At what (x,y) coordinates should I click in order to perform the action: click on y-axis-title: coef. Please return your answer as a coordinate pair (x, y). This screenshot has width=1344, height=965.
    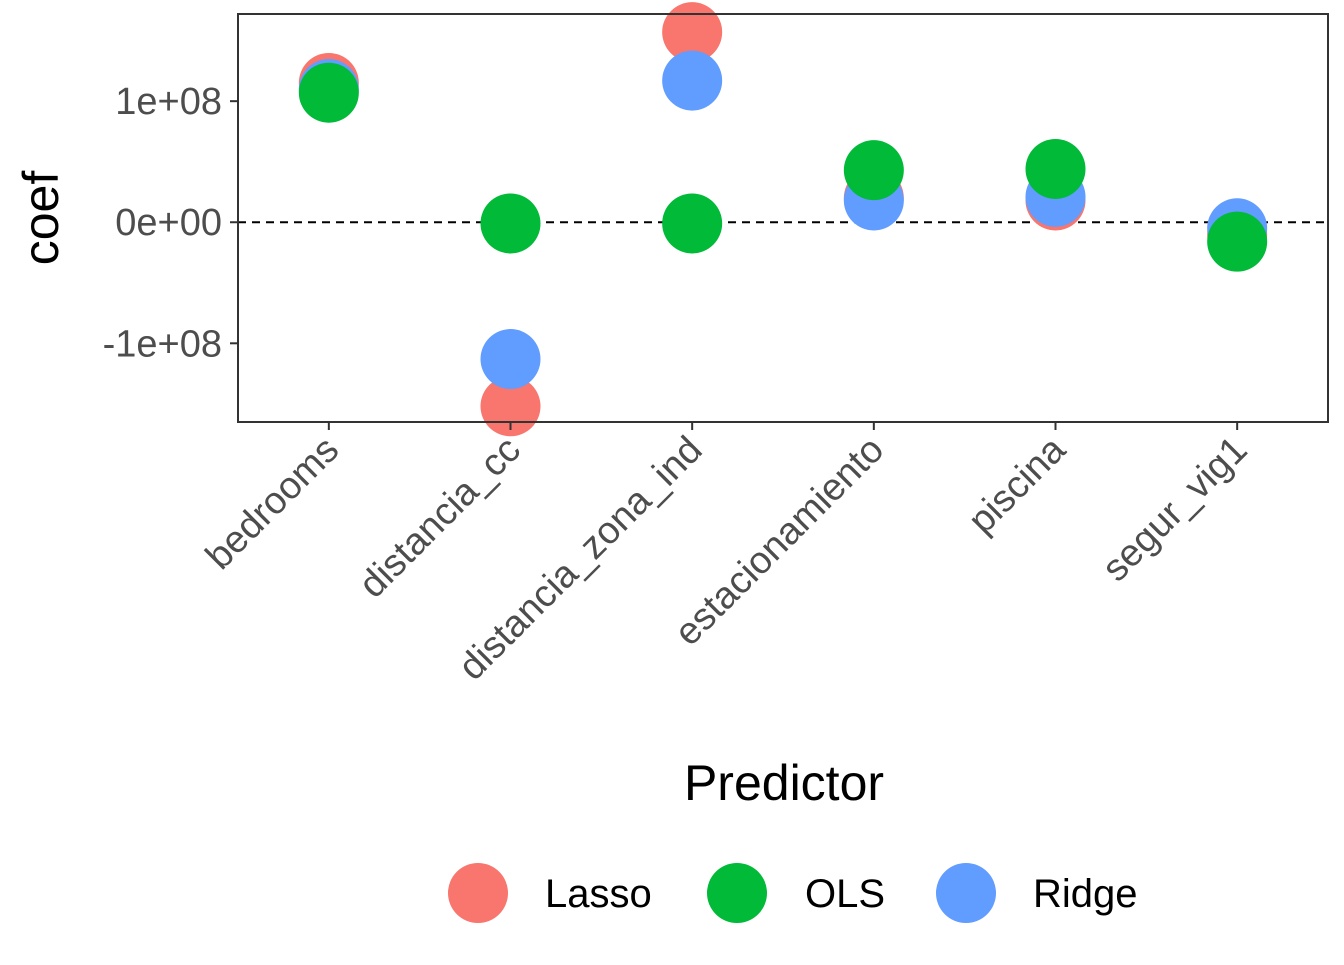
    Looking at the image, I should click on (41, 218).